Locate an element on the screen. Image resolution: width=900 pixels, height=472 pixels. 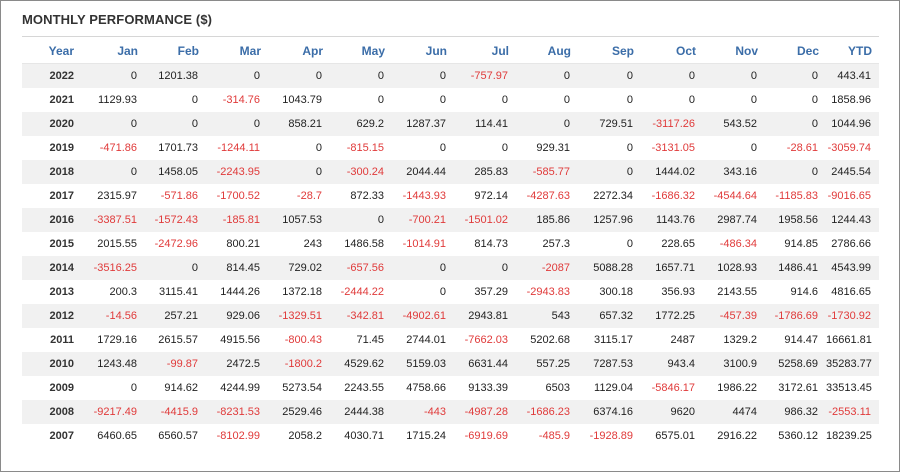
value-cell-apr: 729.02 is located at coordinates (299, 268).